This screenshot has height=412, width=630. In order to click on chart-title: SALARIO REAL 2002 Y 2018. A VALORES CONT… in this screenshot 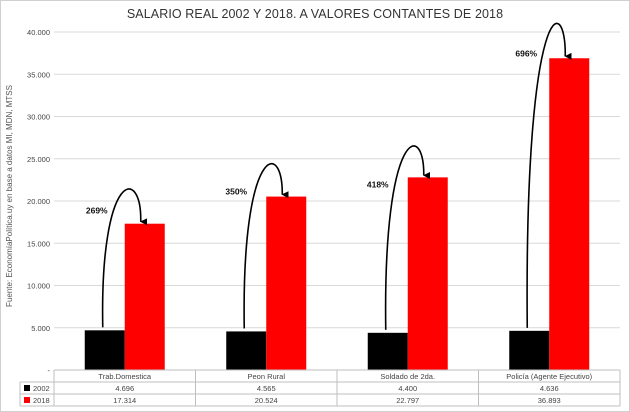, I will do `click(315, 14)`.